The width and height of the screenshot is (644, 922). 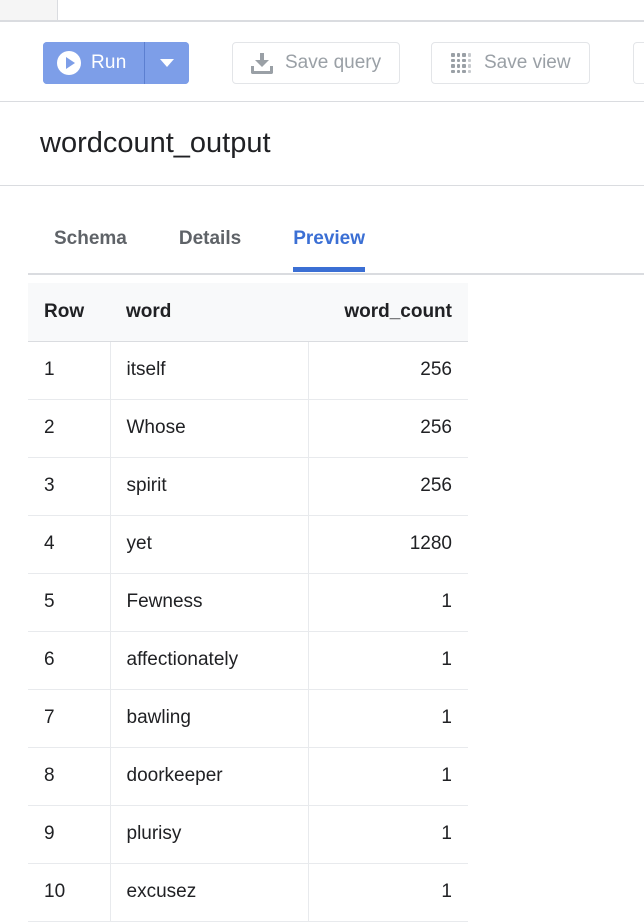 I want to click on table-row: 8 doorkeeper 1, so click(x=248, y=776).